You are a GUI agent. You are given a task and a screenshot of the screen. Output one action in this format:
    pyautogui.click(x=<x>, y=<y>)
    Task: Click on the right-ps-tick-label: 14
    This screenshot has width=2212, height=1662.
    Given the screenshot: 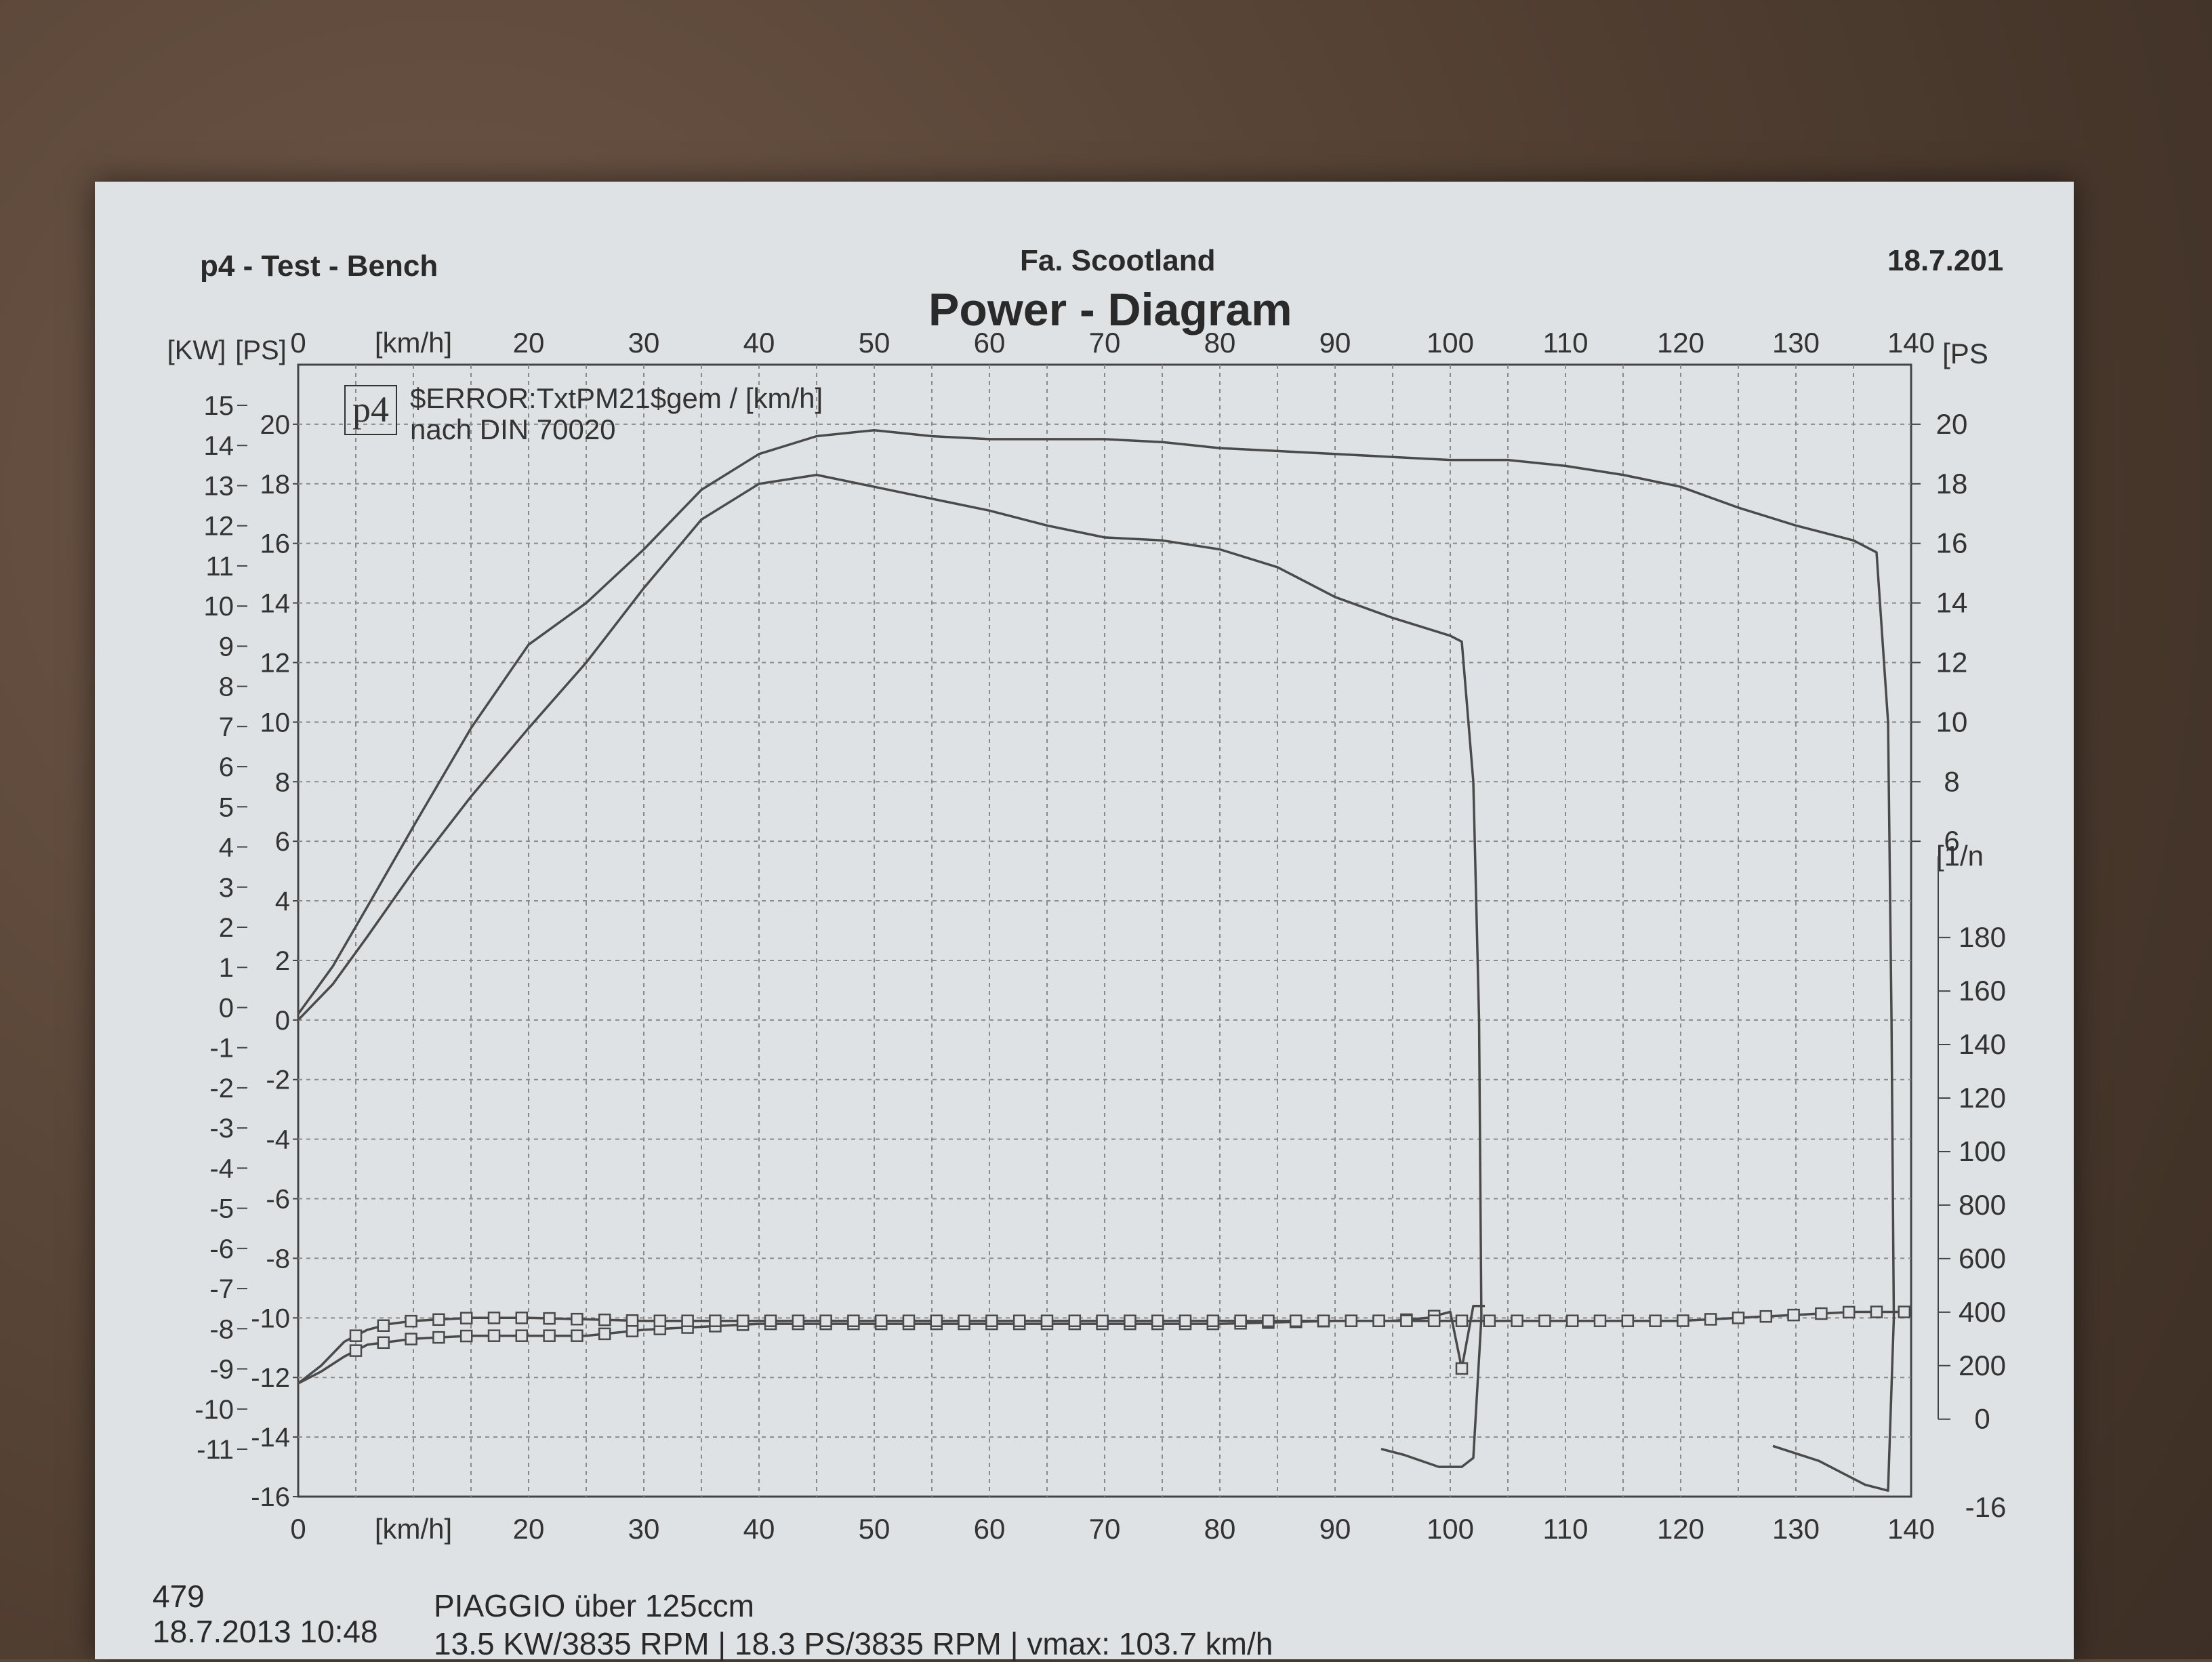 What is the action you would take?
    pyautogui.click(x=1952, y=603)
    